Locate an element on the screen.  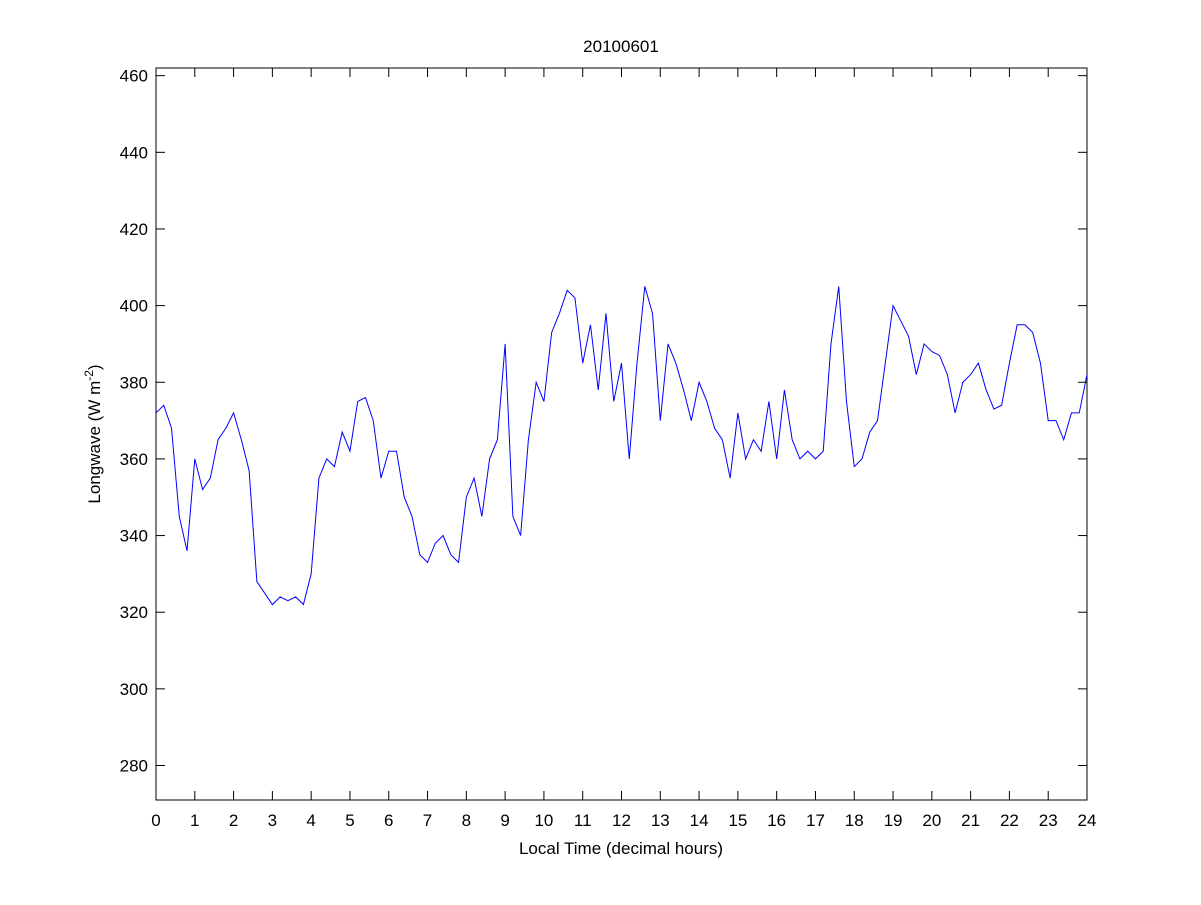
x-tick-label: 17 is located at coordinates (815, 820).